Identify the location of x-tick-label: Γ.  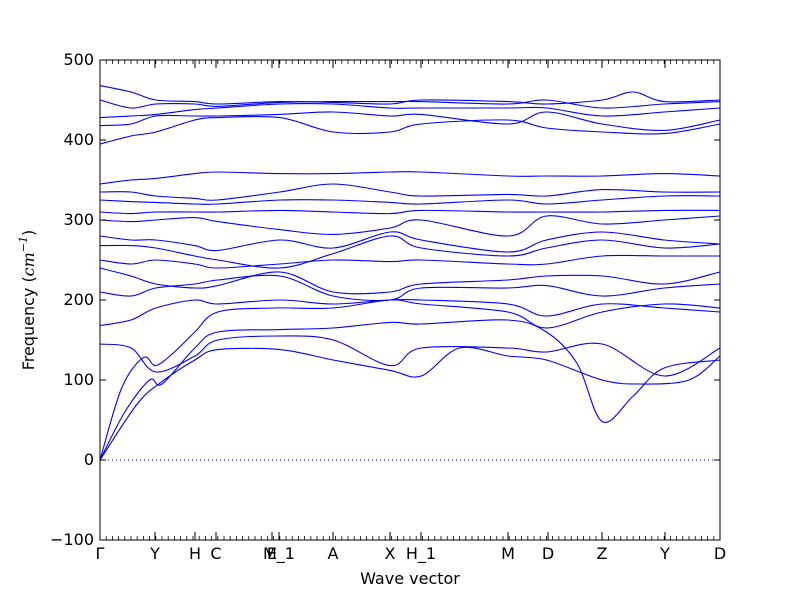
(100, 553).